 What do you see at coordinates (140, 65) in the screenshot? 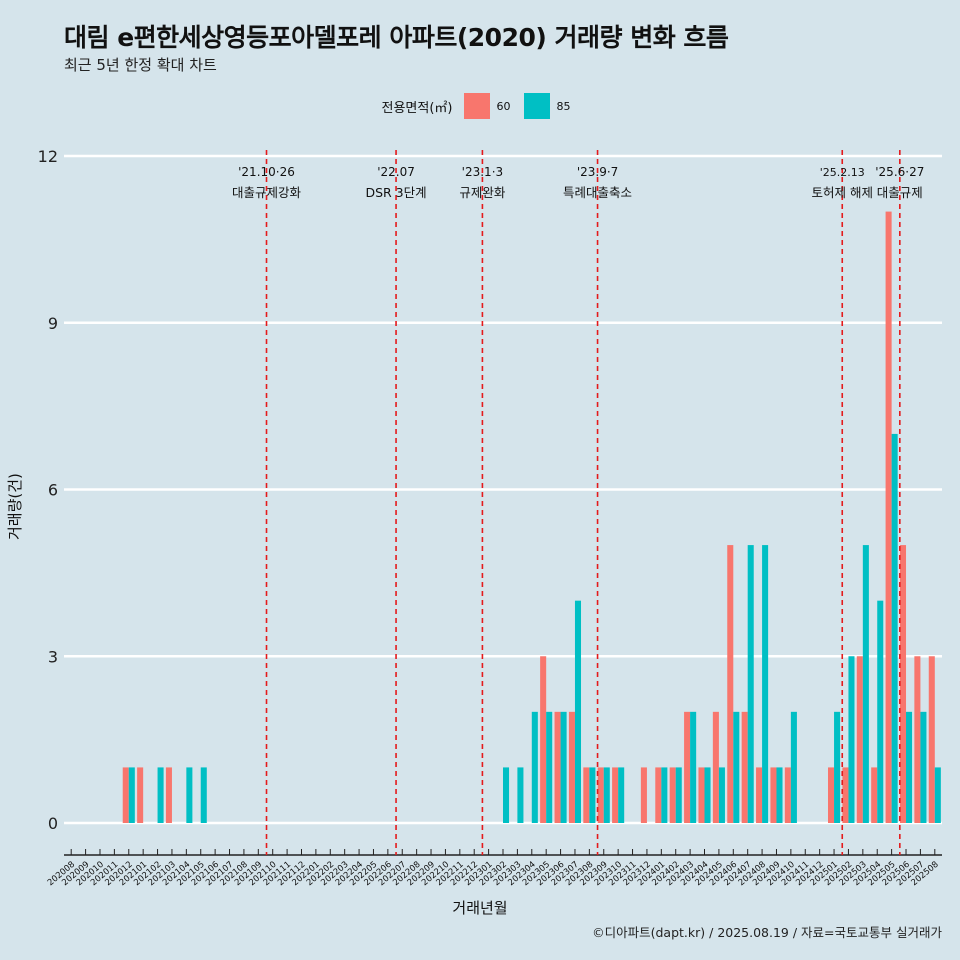
I see `chart-subtitle: 최근 5년 한정 확대 차트` at bounding box center [140, 65].